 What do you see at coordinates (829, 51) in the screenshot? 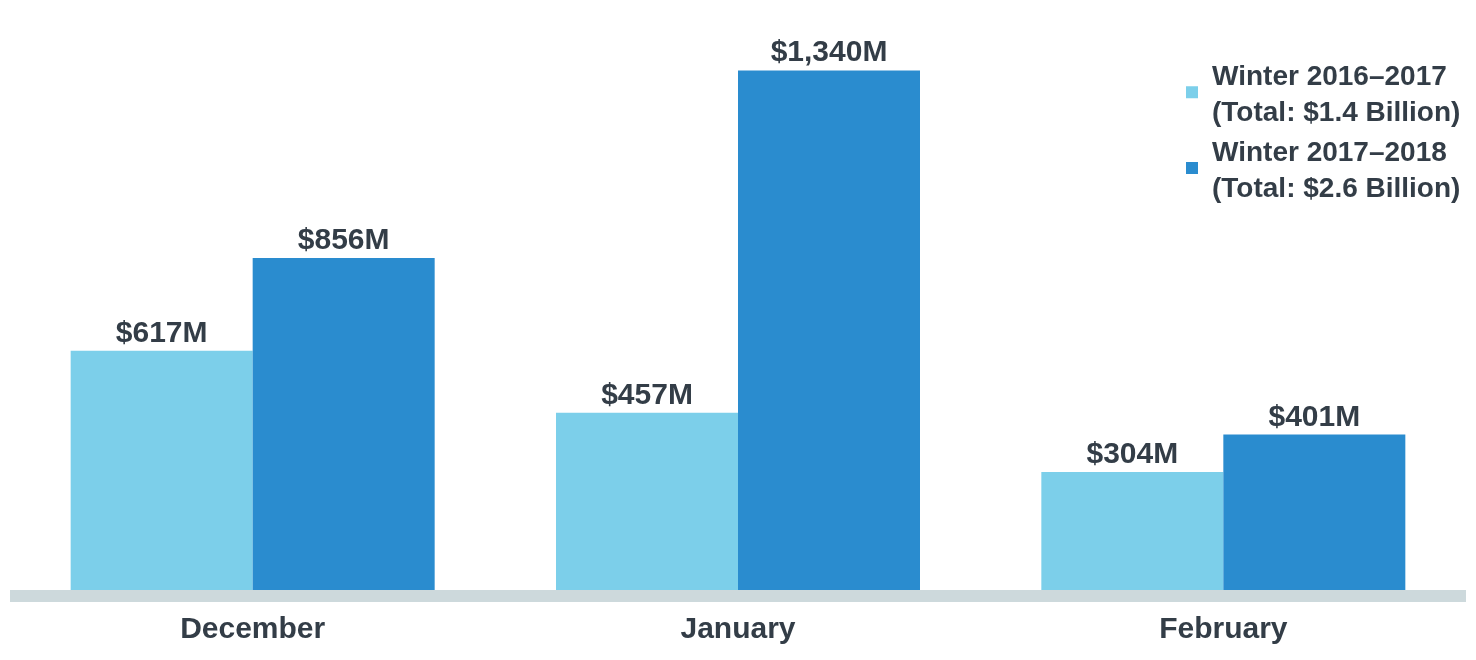
I see `data-label: $1,340M` at bounding box center [829, 51].